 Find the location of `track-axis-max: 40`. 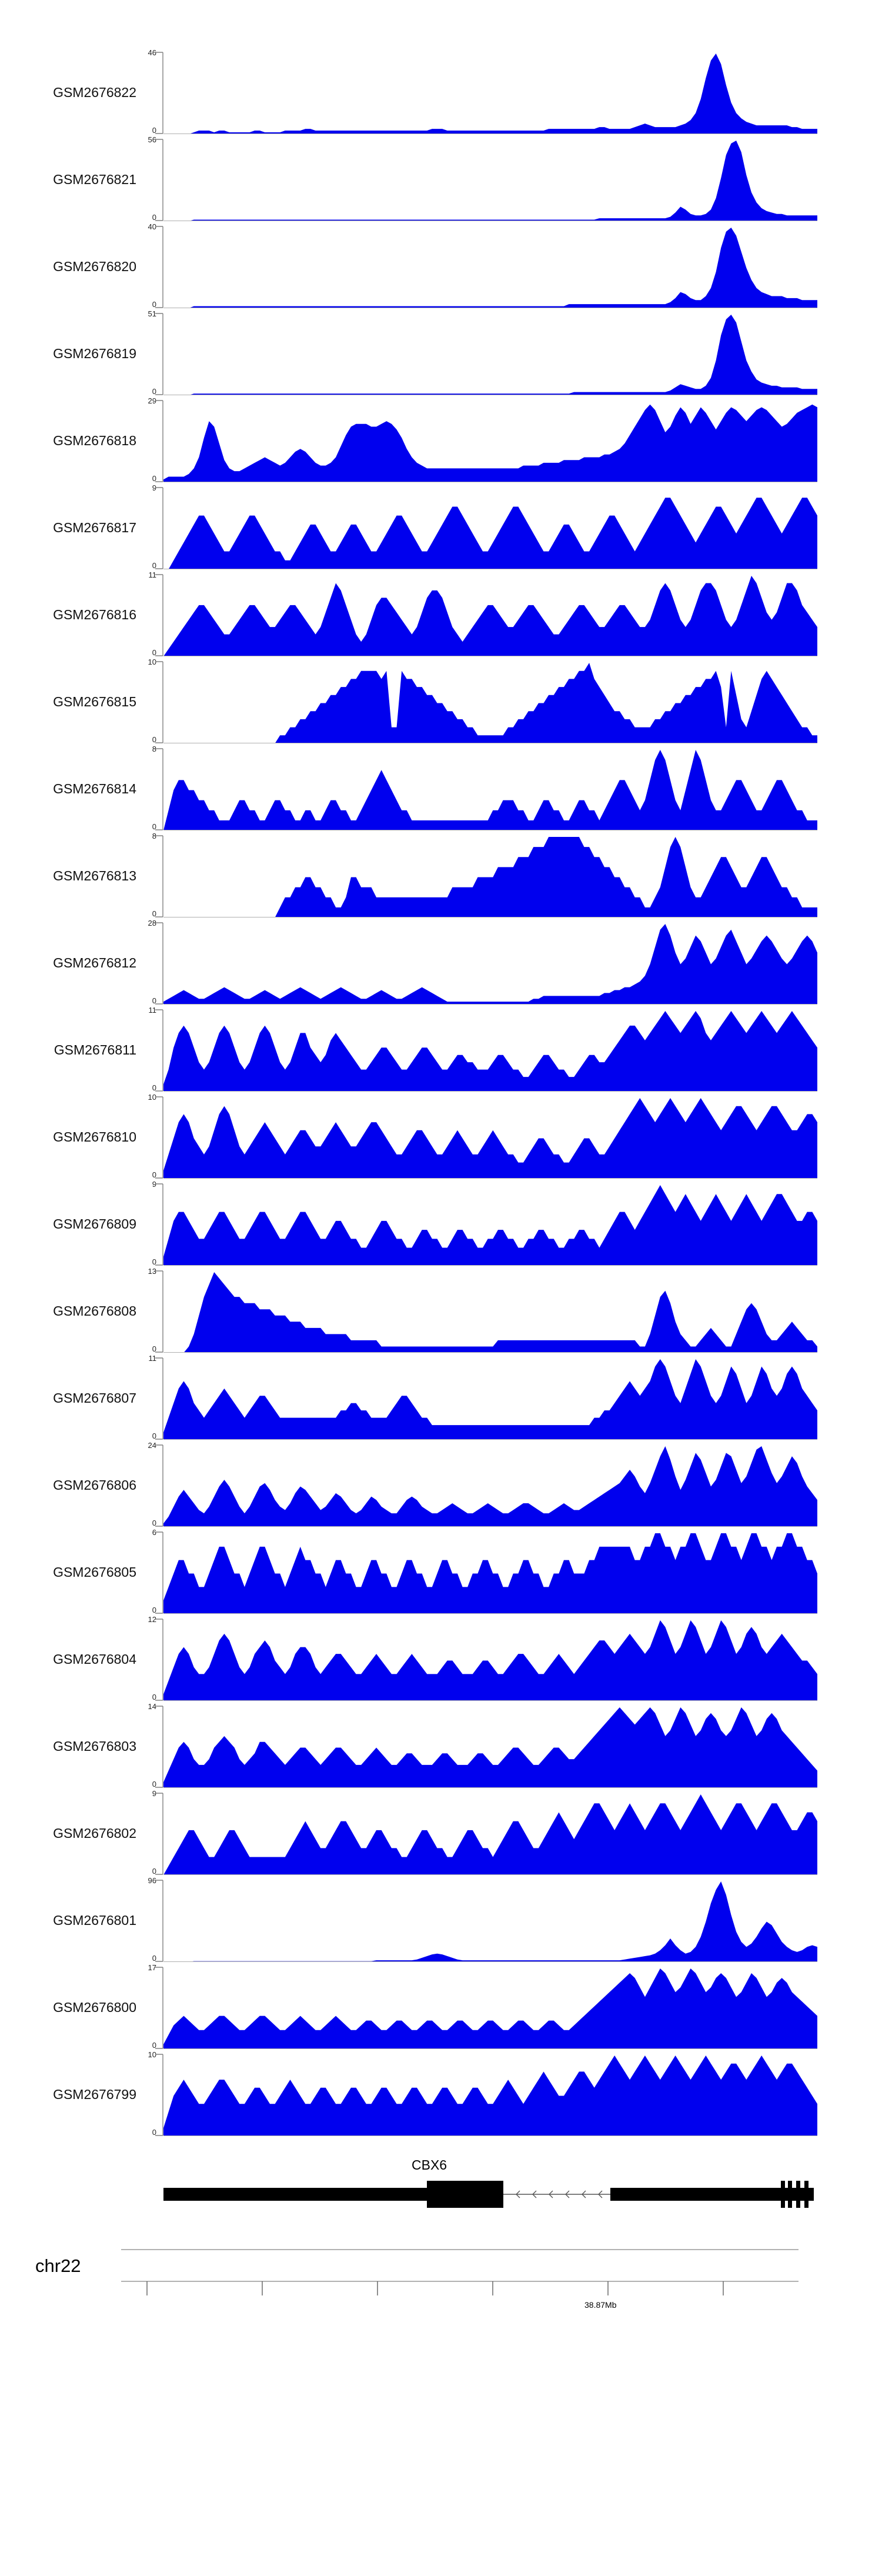

track-axis-max: 40 is located at coordinates (152, 226).